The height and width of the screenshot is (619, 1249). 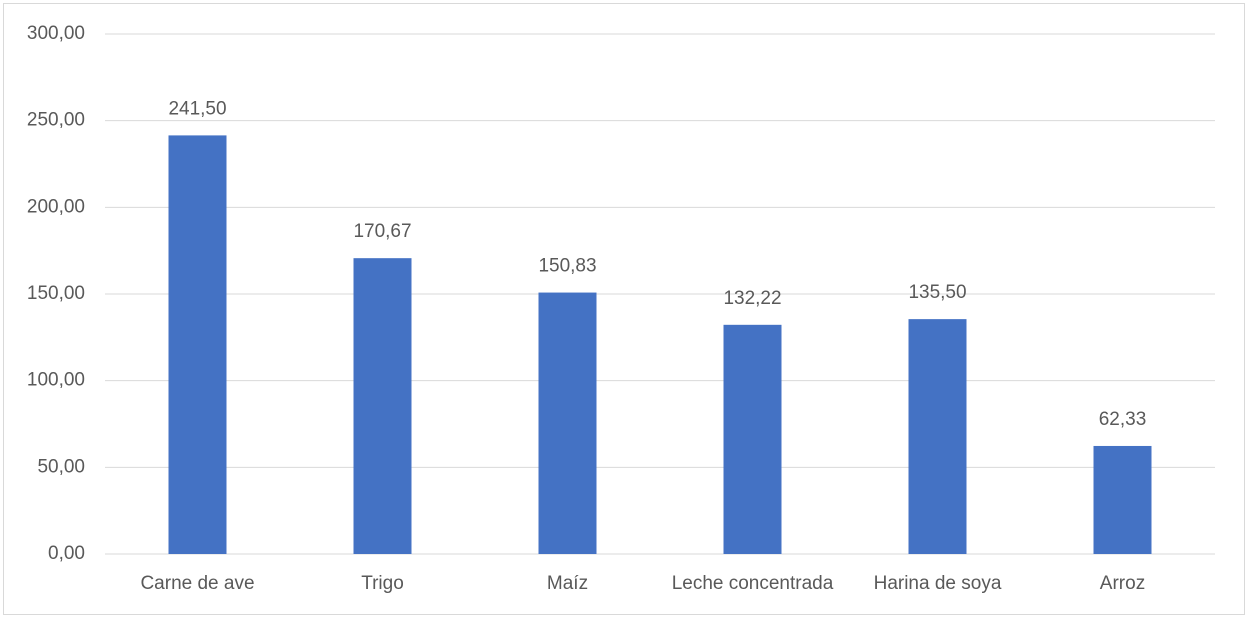 I want to click on data-label: 170,67, so click(x=382, y=231).